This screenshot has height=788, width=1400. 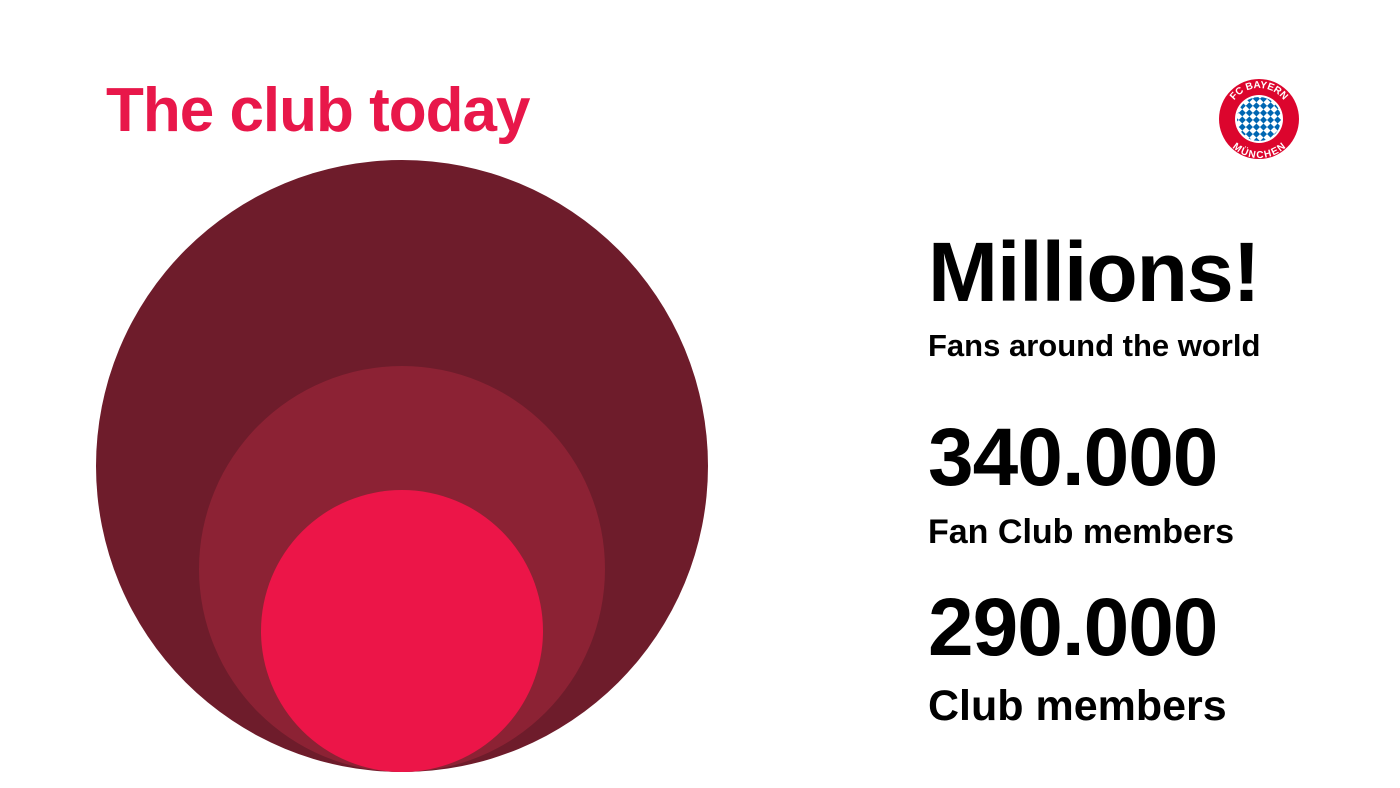 I want to click on club-logo: FC BAYERN MÜNCHEN, so click(x=1259, y=119).